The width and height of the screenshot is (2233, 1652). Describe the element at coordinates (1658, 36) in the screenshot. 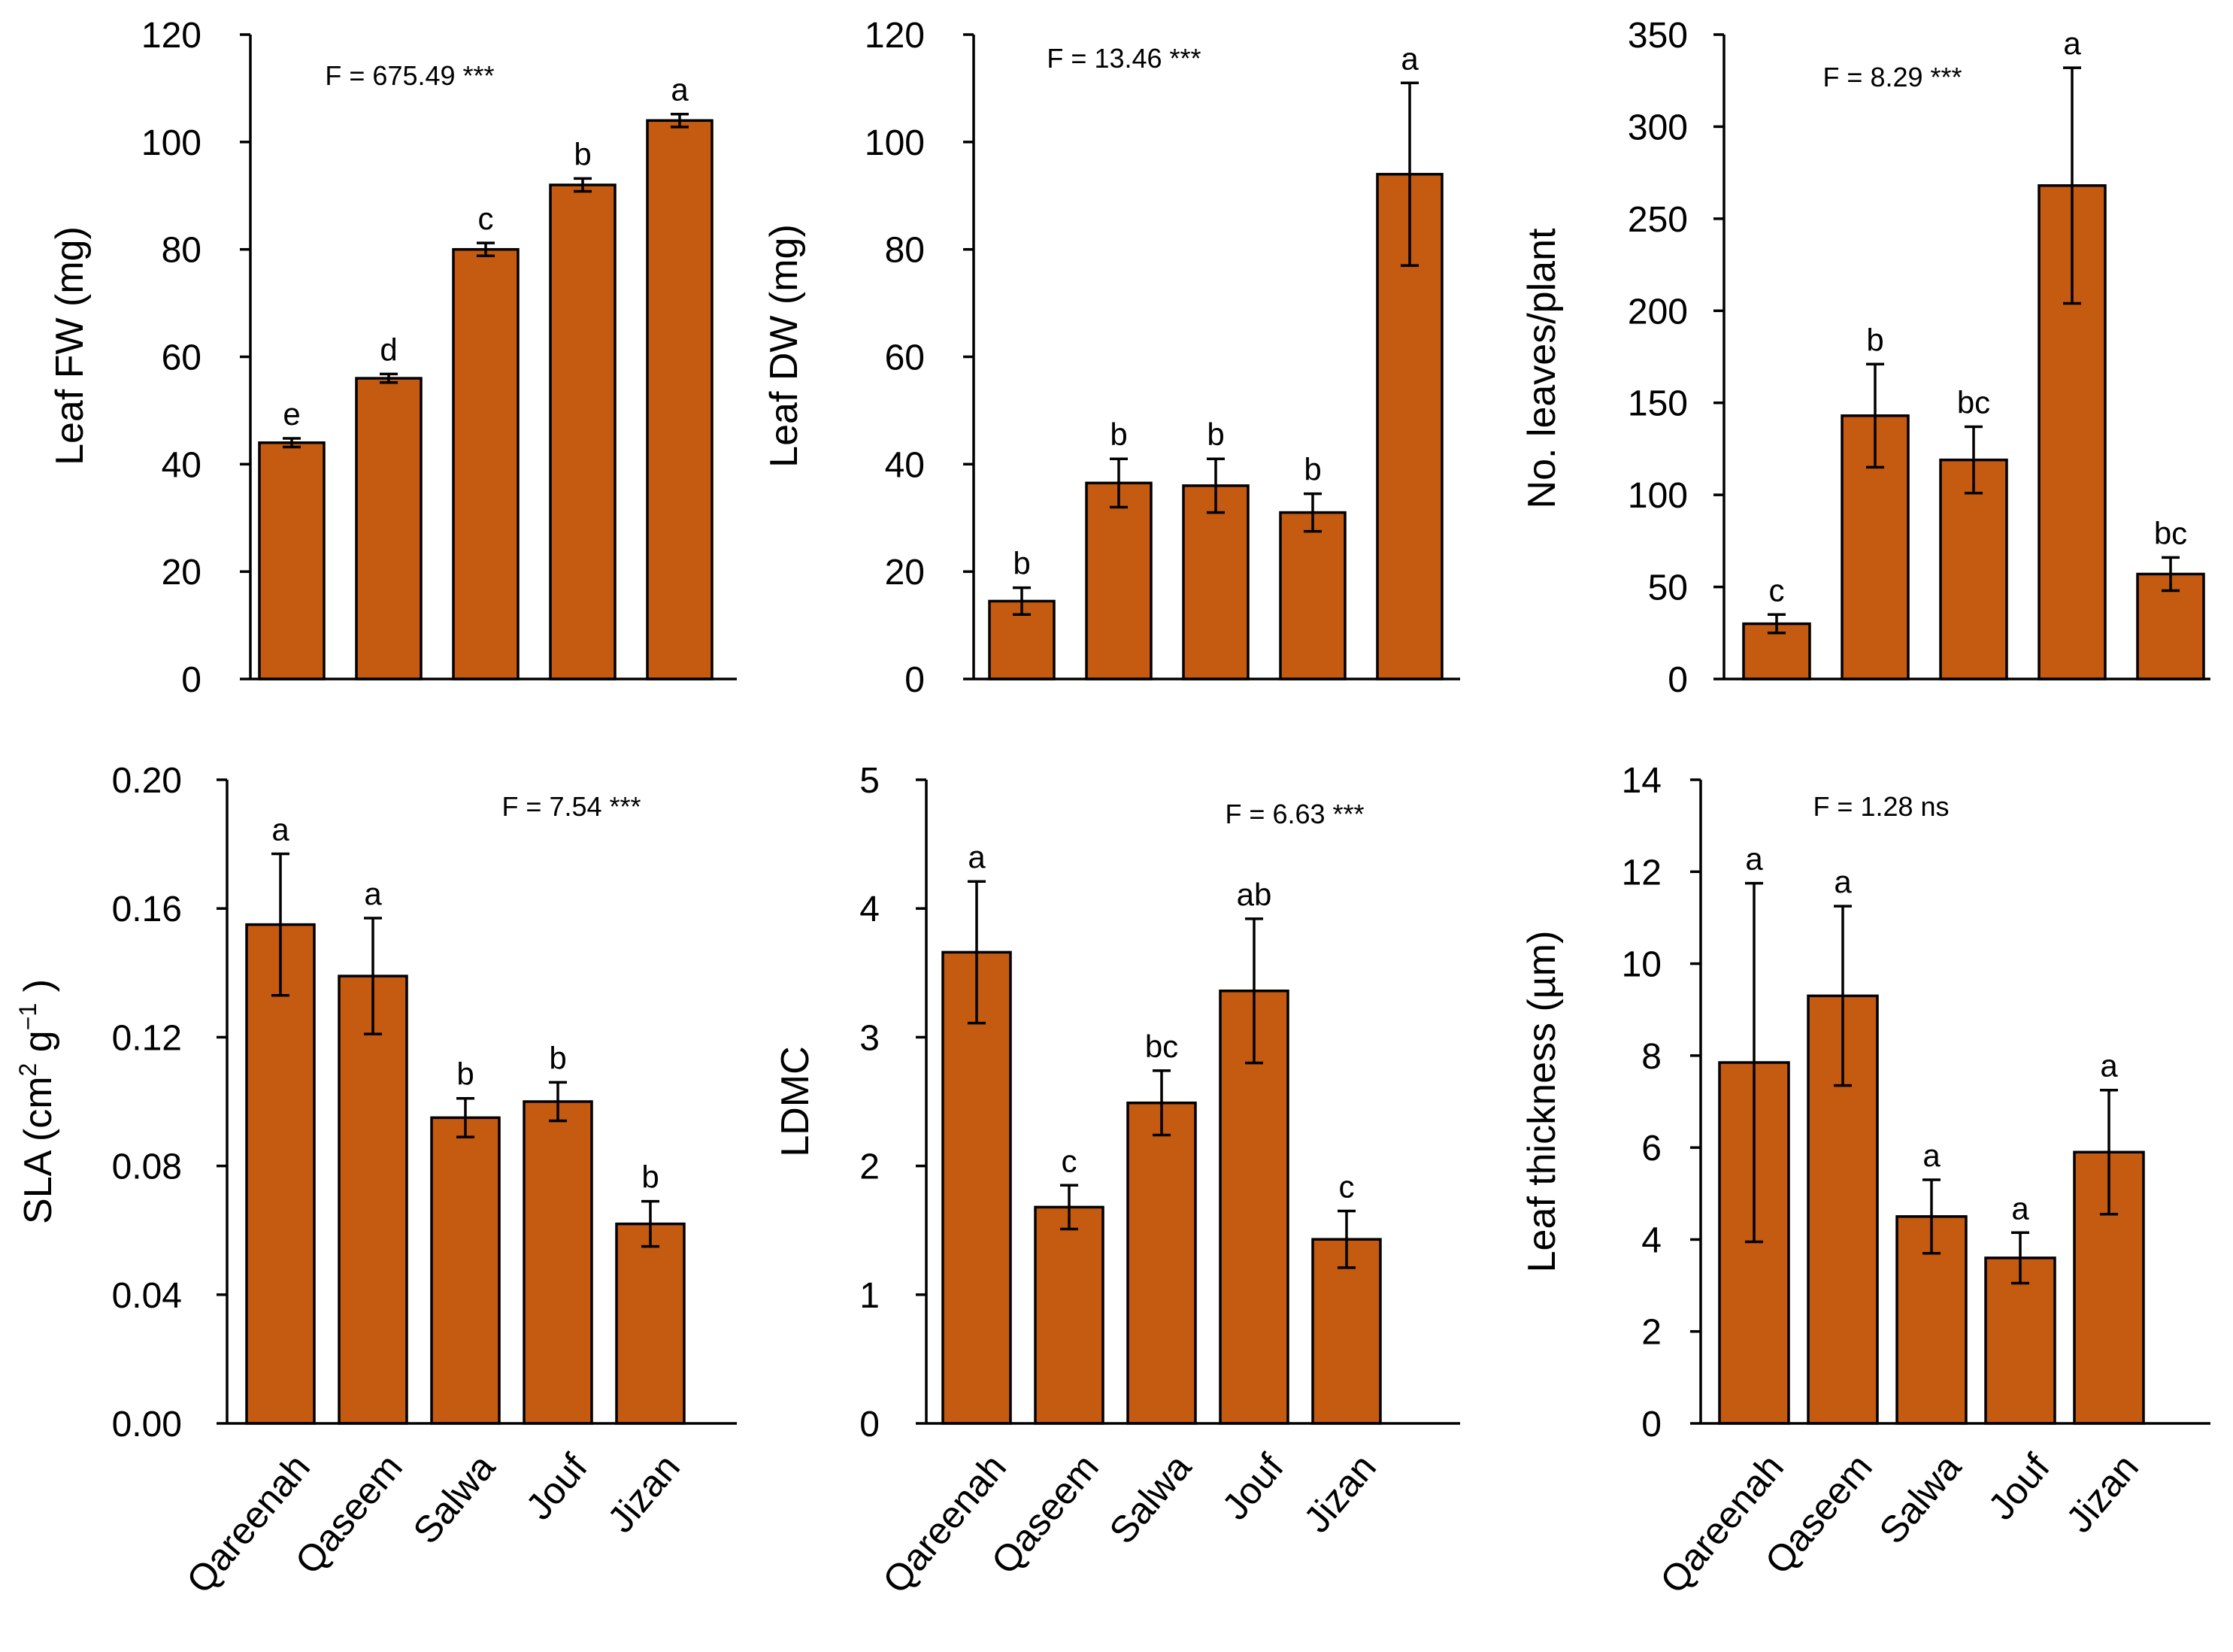

I see `y-tick-label: 350` at that location.